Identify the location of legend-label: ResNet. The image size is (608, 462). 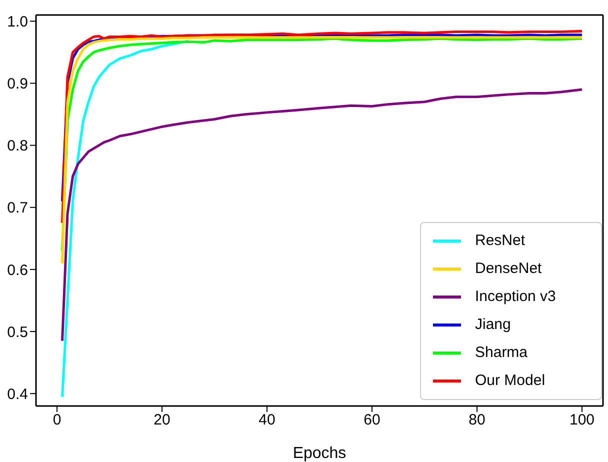
(500, 241).